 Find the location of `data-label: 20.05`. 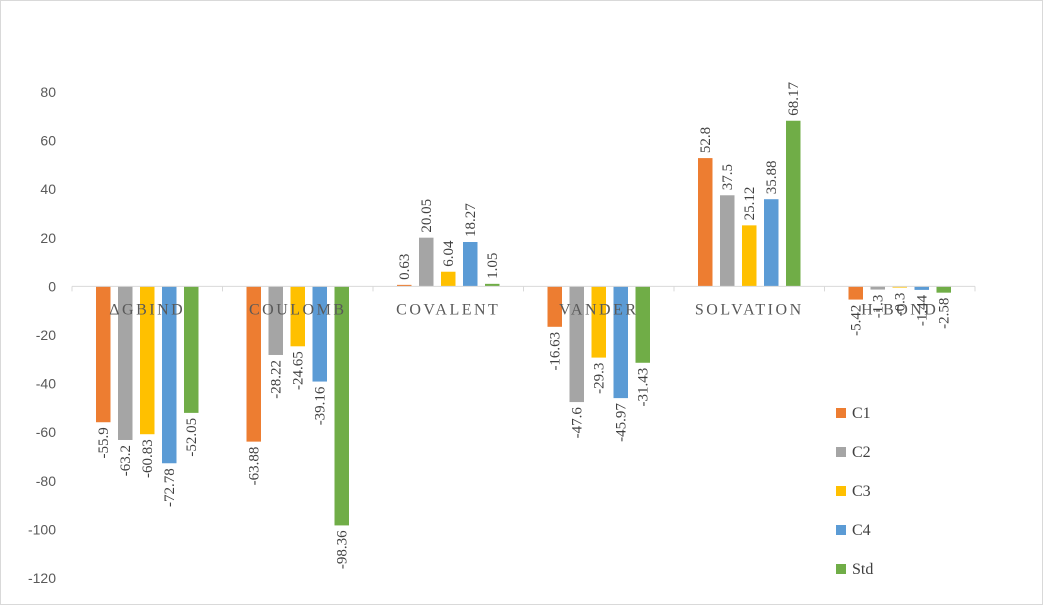

data-label: 20.05 is located at coordinates (427, 216).